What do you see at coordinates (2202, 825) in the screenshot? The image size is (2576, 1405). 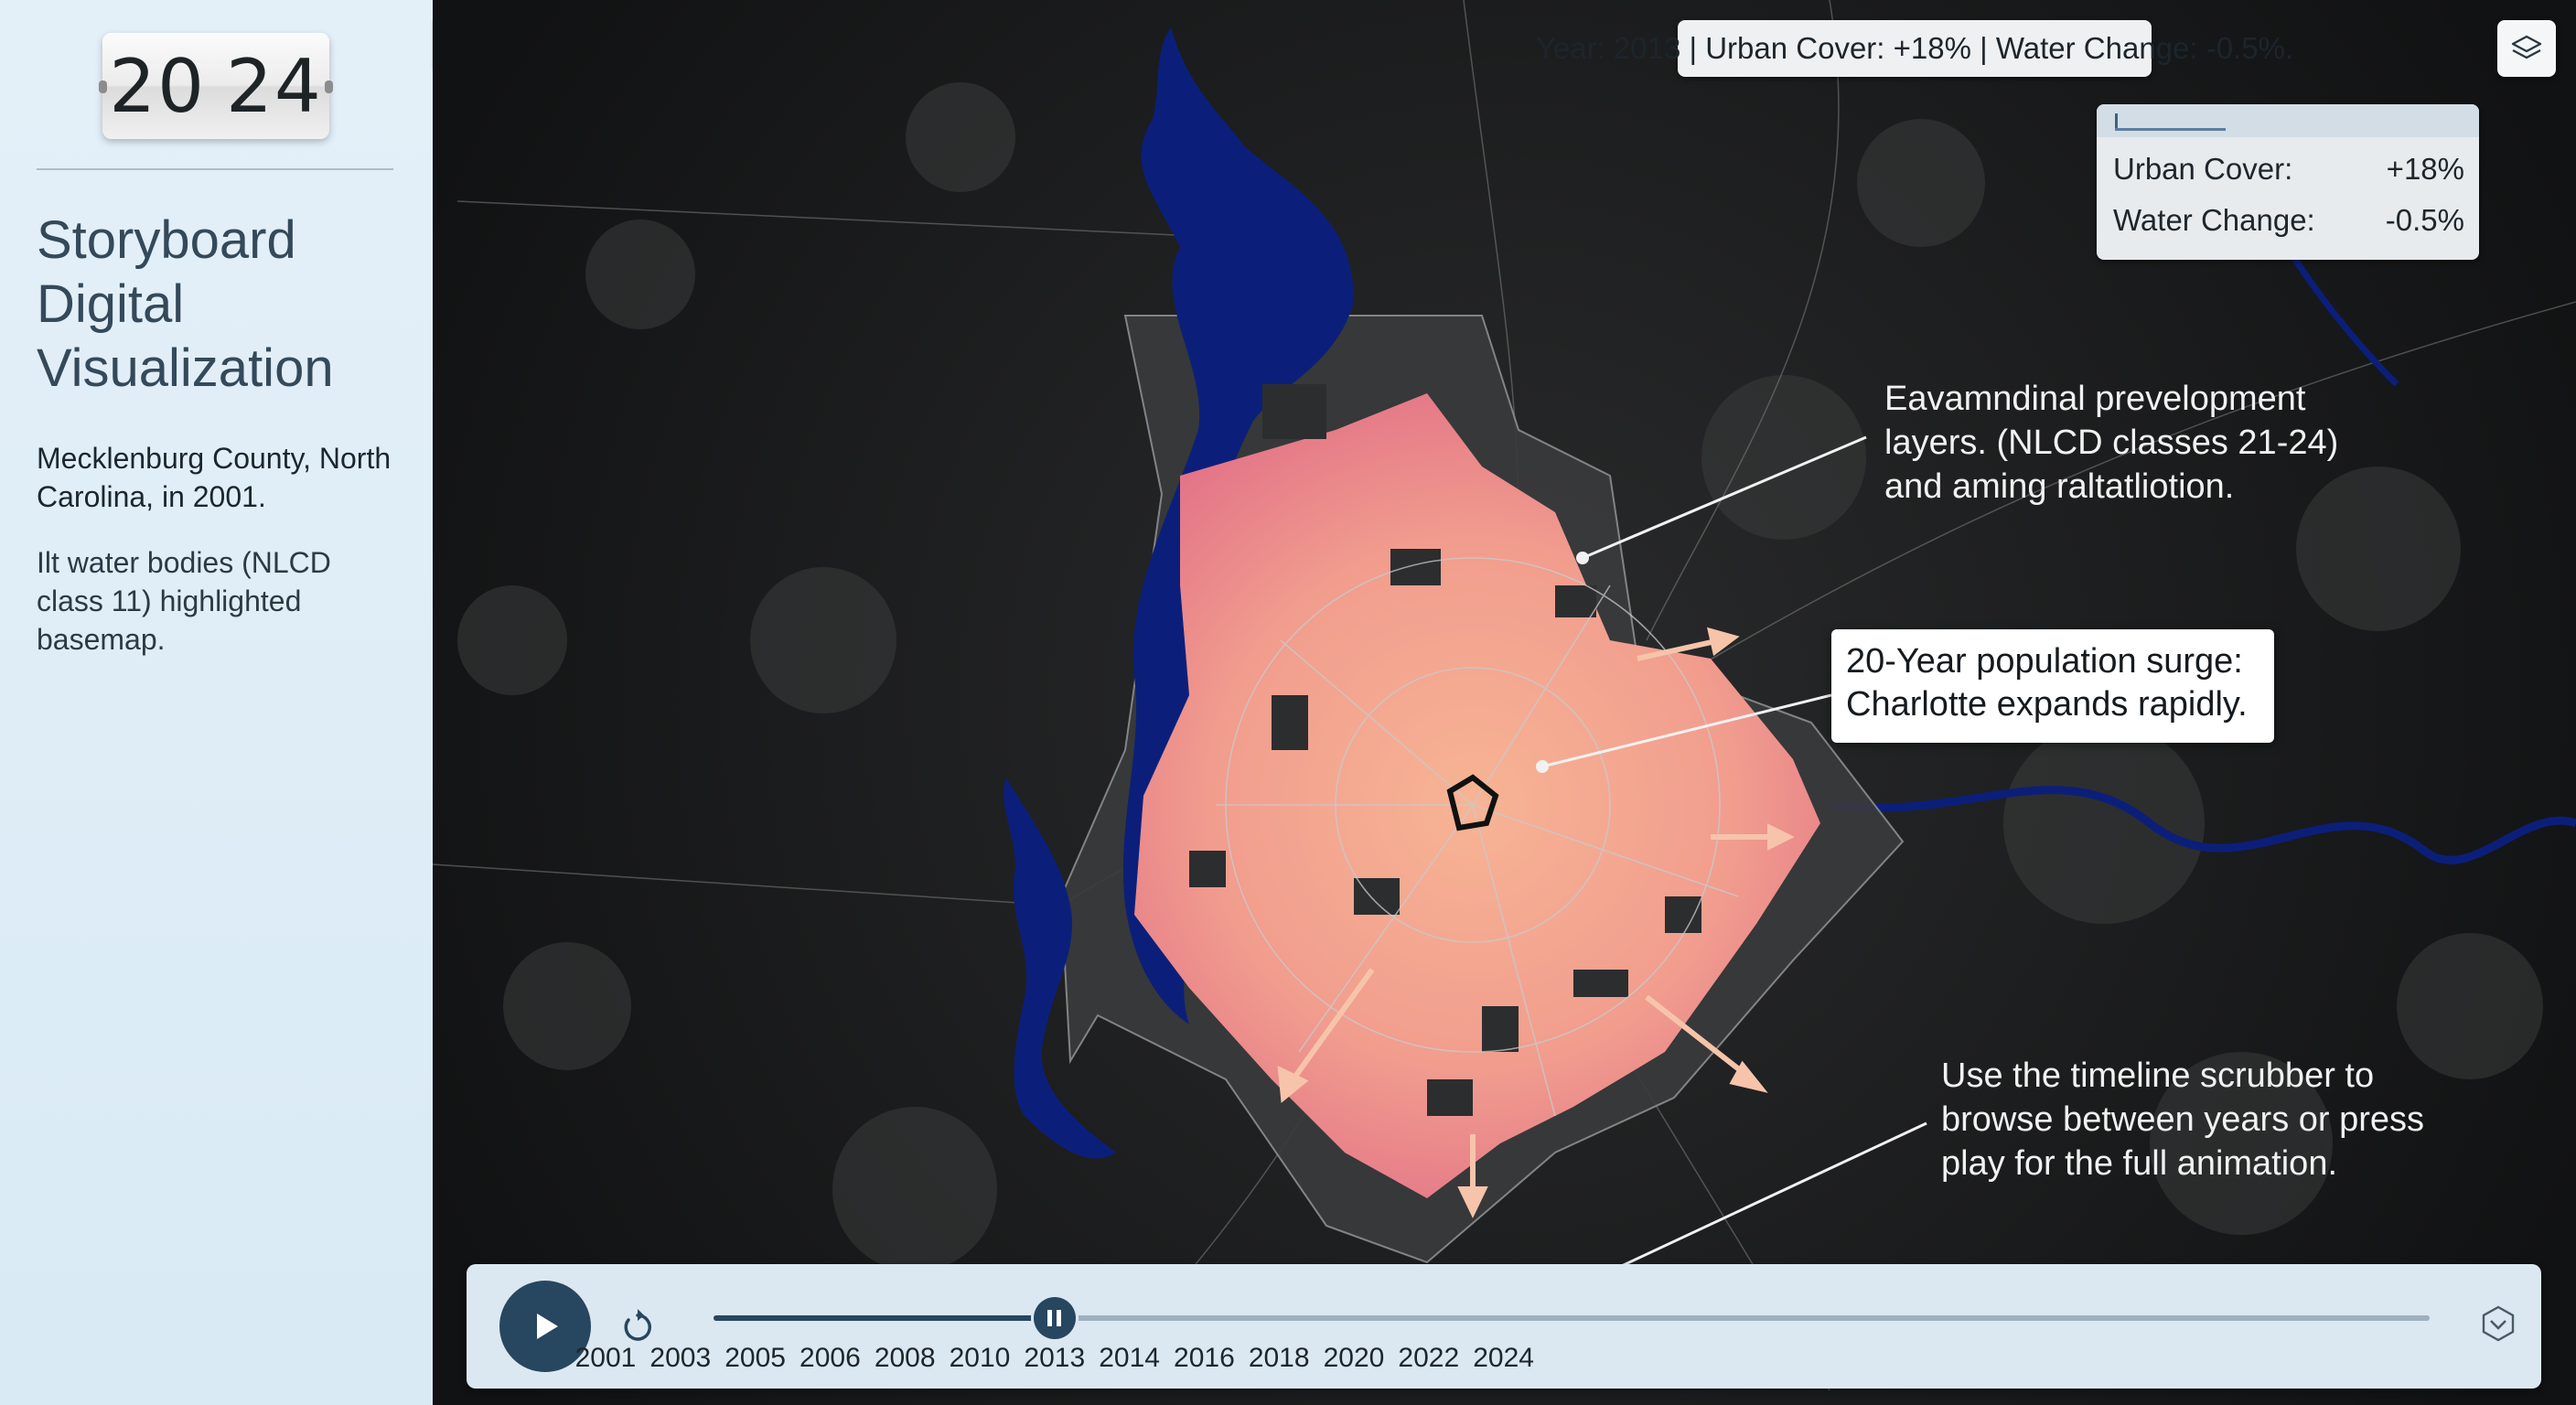 I see `river` at bounding box center [2202, 825].